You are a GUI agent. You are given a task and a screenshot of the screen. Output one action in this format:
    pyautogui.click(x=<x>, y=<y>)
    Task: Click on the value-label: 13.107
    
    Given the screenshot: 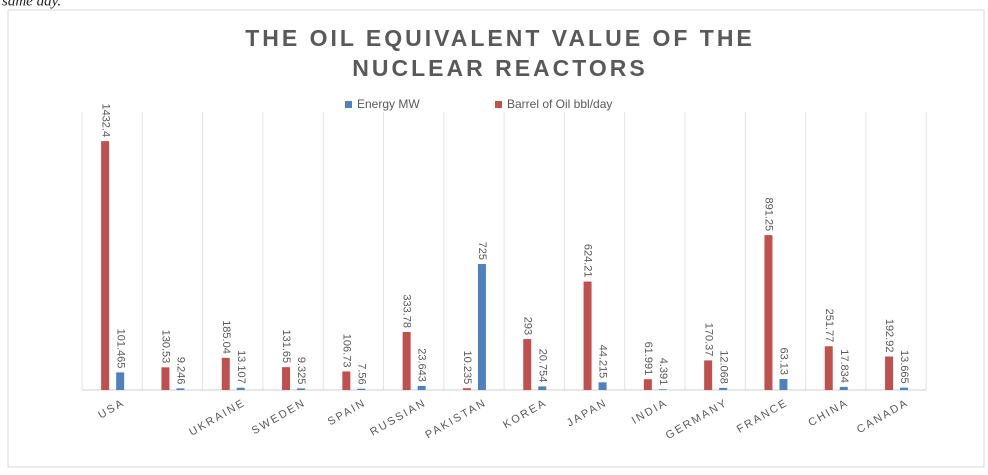 What is the action you would take?
    pyautogui.click(x=241, y=367)
    